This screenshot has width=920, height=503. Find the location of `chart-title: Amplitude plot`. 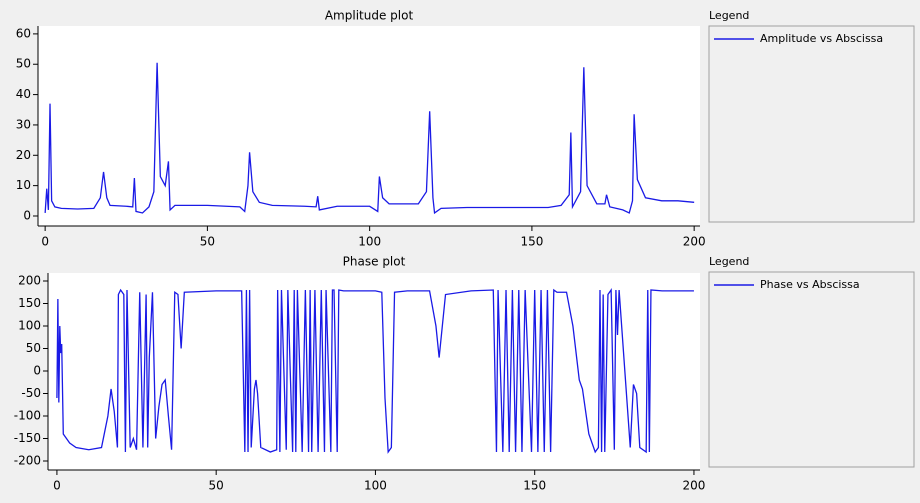

chart-title: Amplitude plot is located at coordinates (369, 16).